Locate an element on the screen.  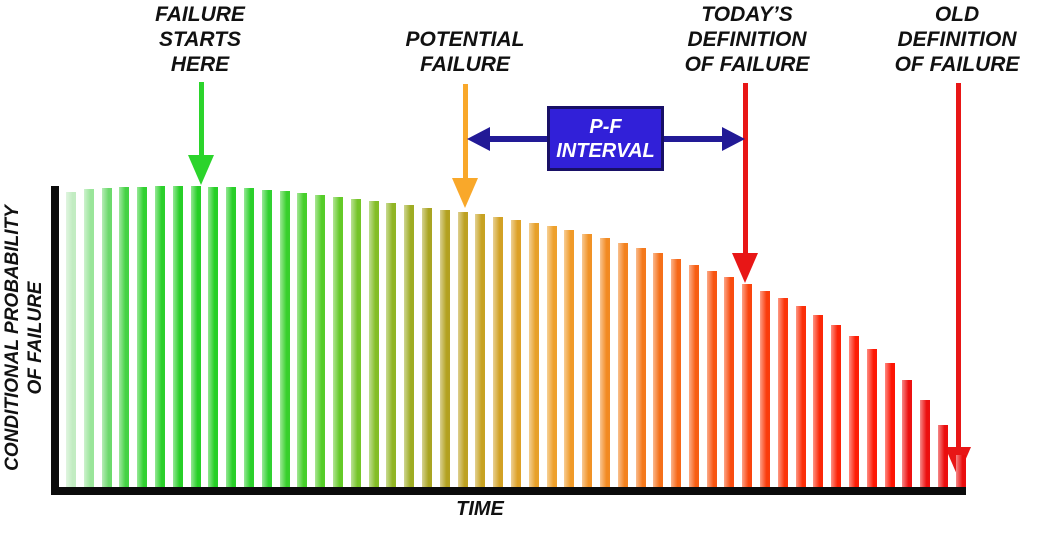
todays-definition-line: OF FAILURE is located at coordinates (747, 64).